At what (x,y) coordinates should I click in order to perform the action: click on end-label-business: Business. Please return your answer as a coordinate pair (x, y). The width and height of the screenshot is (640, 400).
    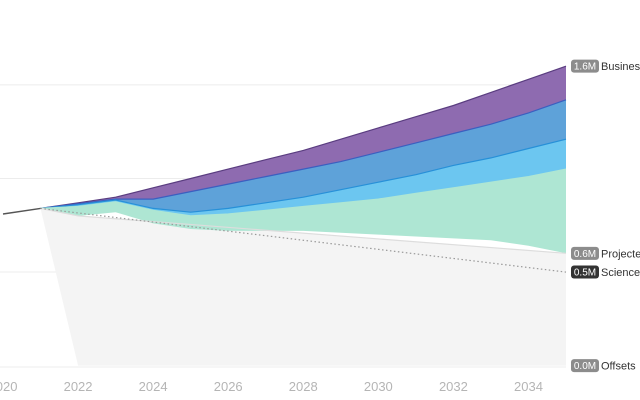
    Looking at the image, I should click on (620, 67).